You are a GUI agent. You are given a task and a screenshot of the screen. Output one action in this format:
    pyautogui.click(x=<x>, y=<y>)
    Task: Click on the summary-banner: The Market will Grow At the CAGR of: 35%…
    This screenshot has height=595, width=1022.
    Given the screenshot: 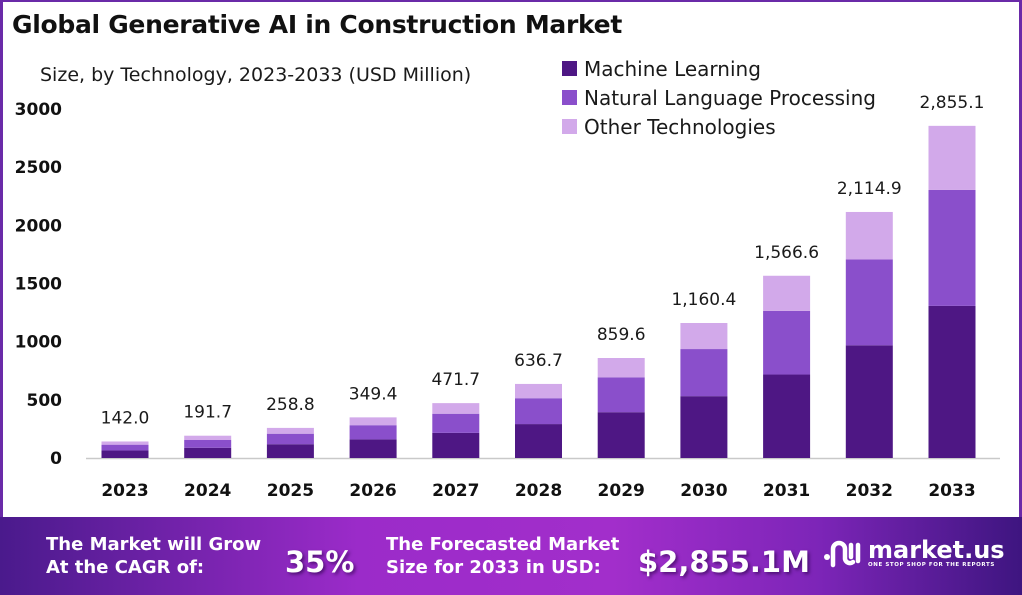 What is the action you would take?
    pyautogui.click(x=511, y=556)
    